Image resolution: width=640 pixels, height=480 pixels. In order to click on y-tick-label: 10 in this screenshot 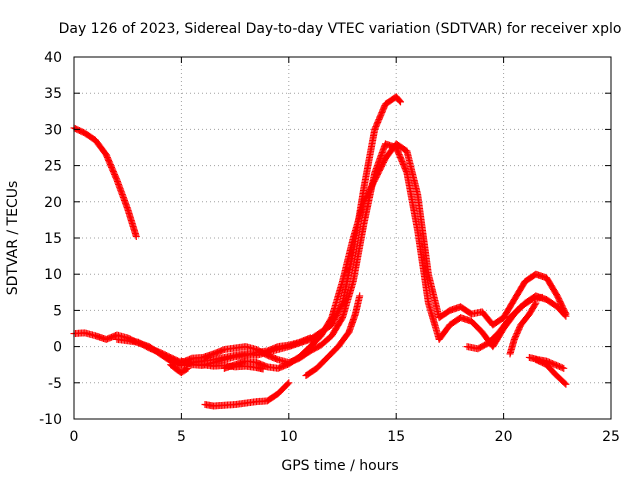, I will do `click(53, 275)`.